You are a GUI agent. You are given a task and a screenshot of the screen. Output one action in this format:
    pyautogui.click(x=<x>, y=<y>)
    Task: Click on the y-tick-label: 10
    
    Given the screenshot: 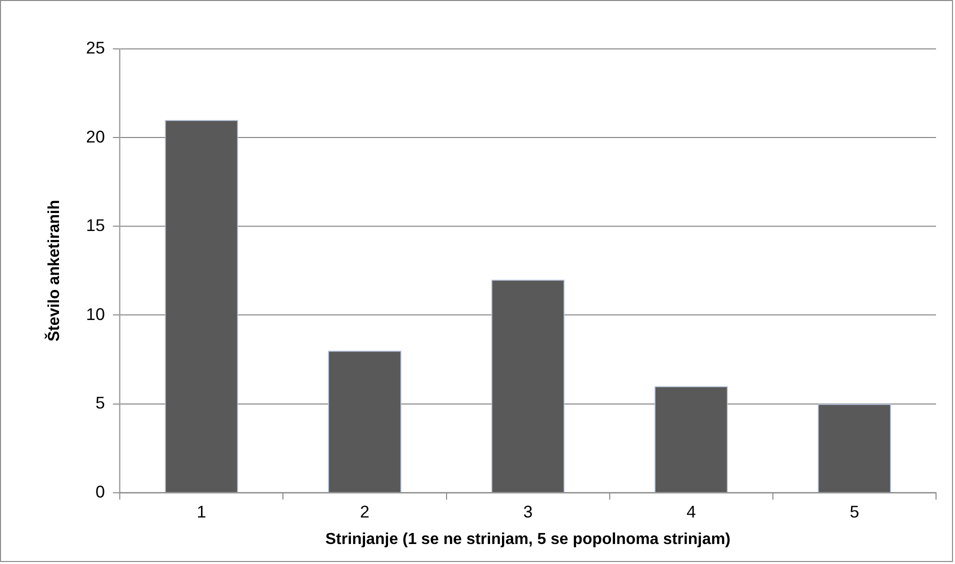 What is the action you would take?
    pyautogui.click(x=95, y=314)
    